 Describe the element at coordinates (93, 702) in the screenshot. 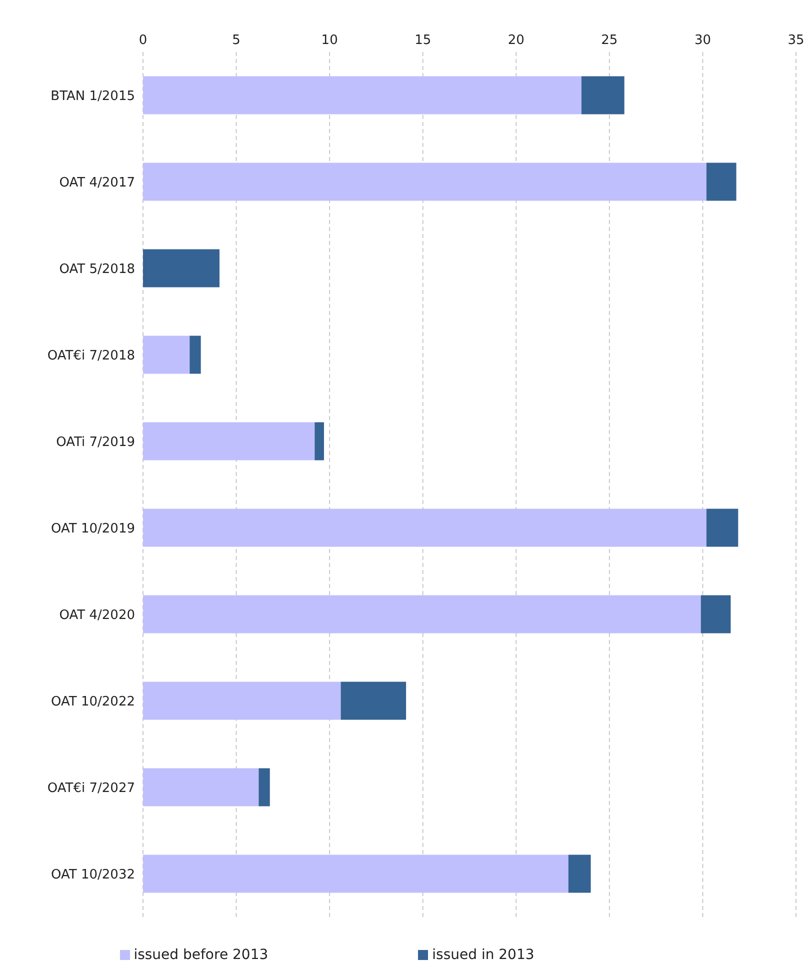

I see `y-tick-label: OAT 10/2022` at that location.